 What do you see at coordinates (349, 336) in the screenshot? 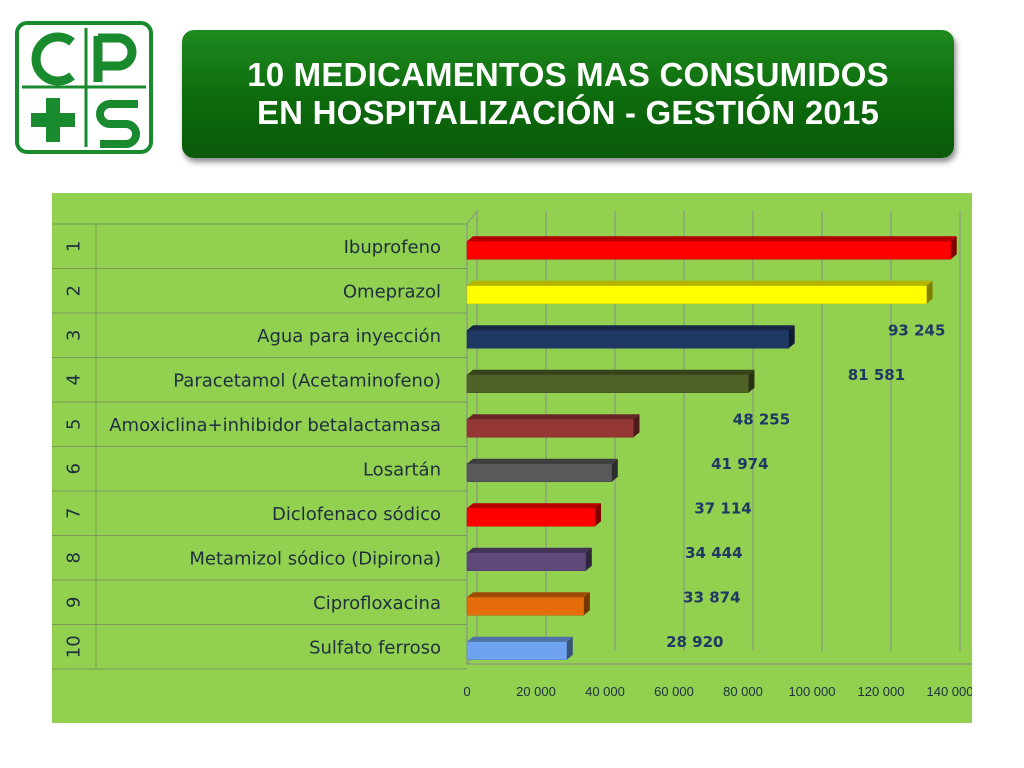
I see `category-label: Agua para inyección` at bounding box center [349, 336].